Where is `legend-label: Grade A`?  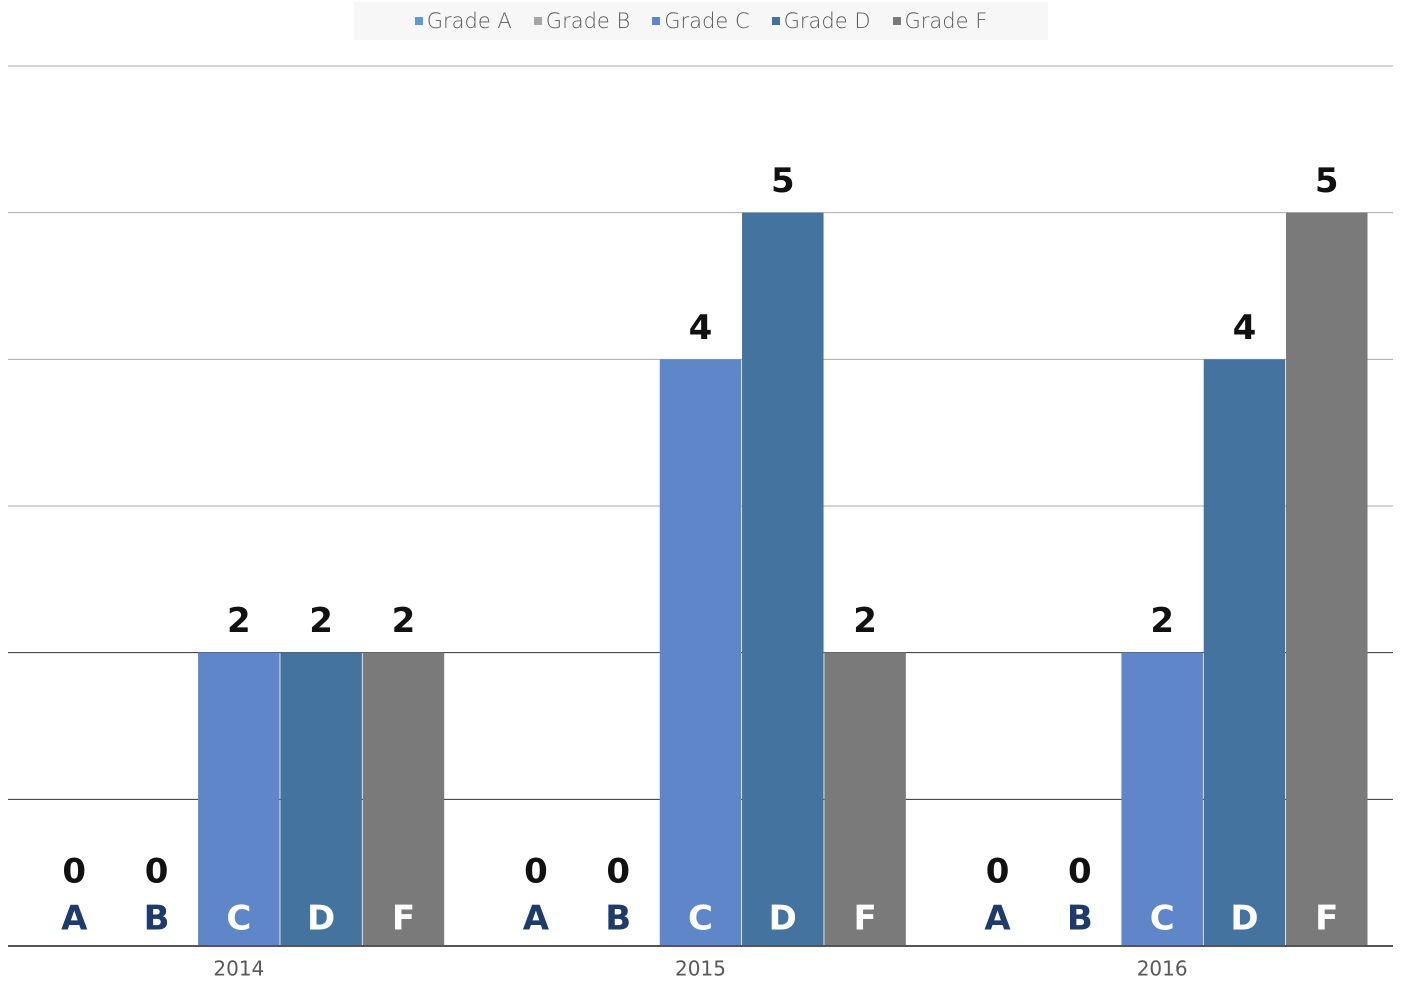 legend-label: Grade A is located at coordinates (469, 21).